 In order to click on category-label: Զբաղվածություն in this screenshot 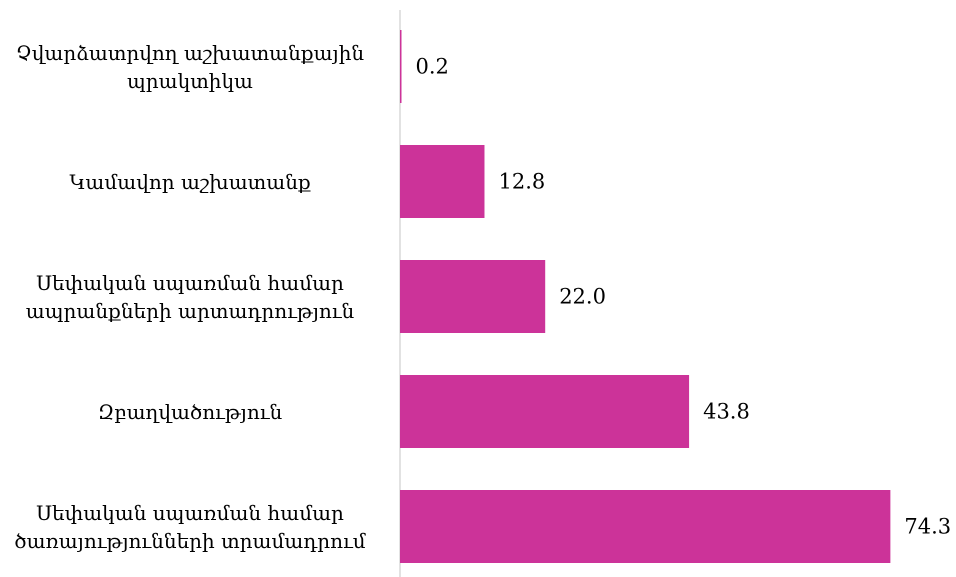, I will do `click(190, 411)`.